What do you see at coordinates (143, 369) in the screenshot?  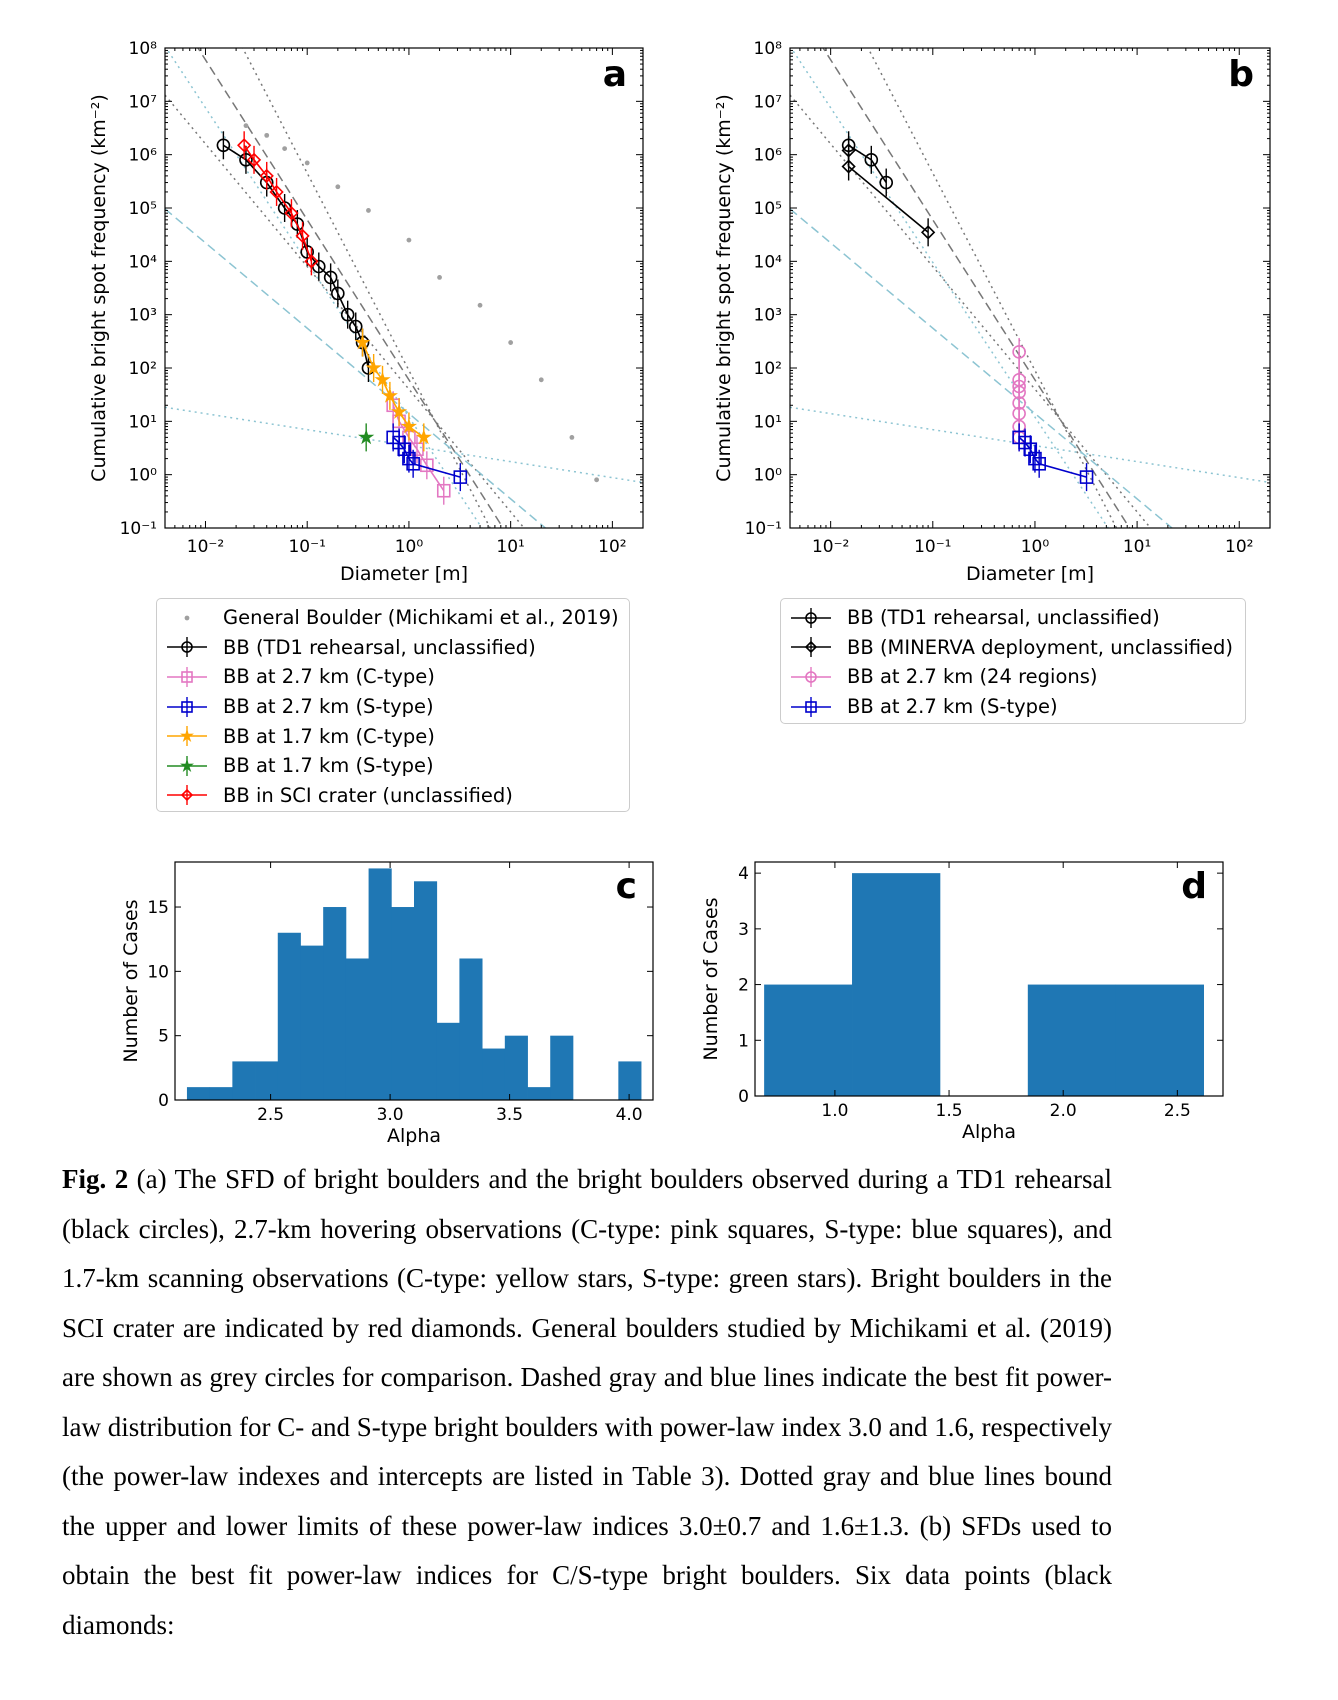 I see `y-tick-label: 10²` at bounding box center [143, 369].